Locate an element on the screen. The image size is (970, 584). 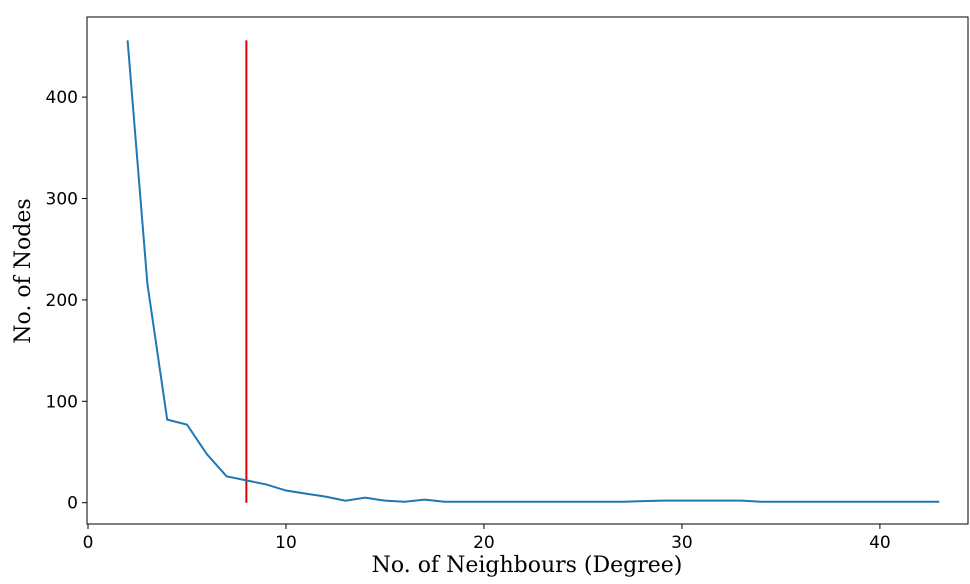
x-tick-label: 10 is located at coordinates (286, 543).